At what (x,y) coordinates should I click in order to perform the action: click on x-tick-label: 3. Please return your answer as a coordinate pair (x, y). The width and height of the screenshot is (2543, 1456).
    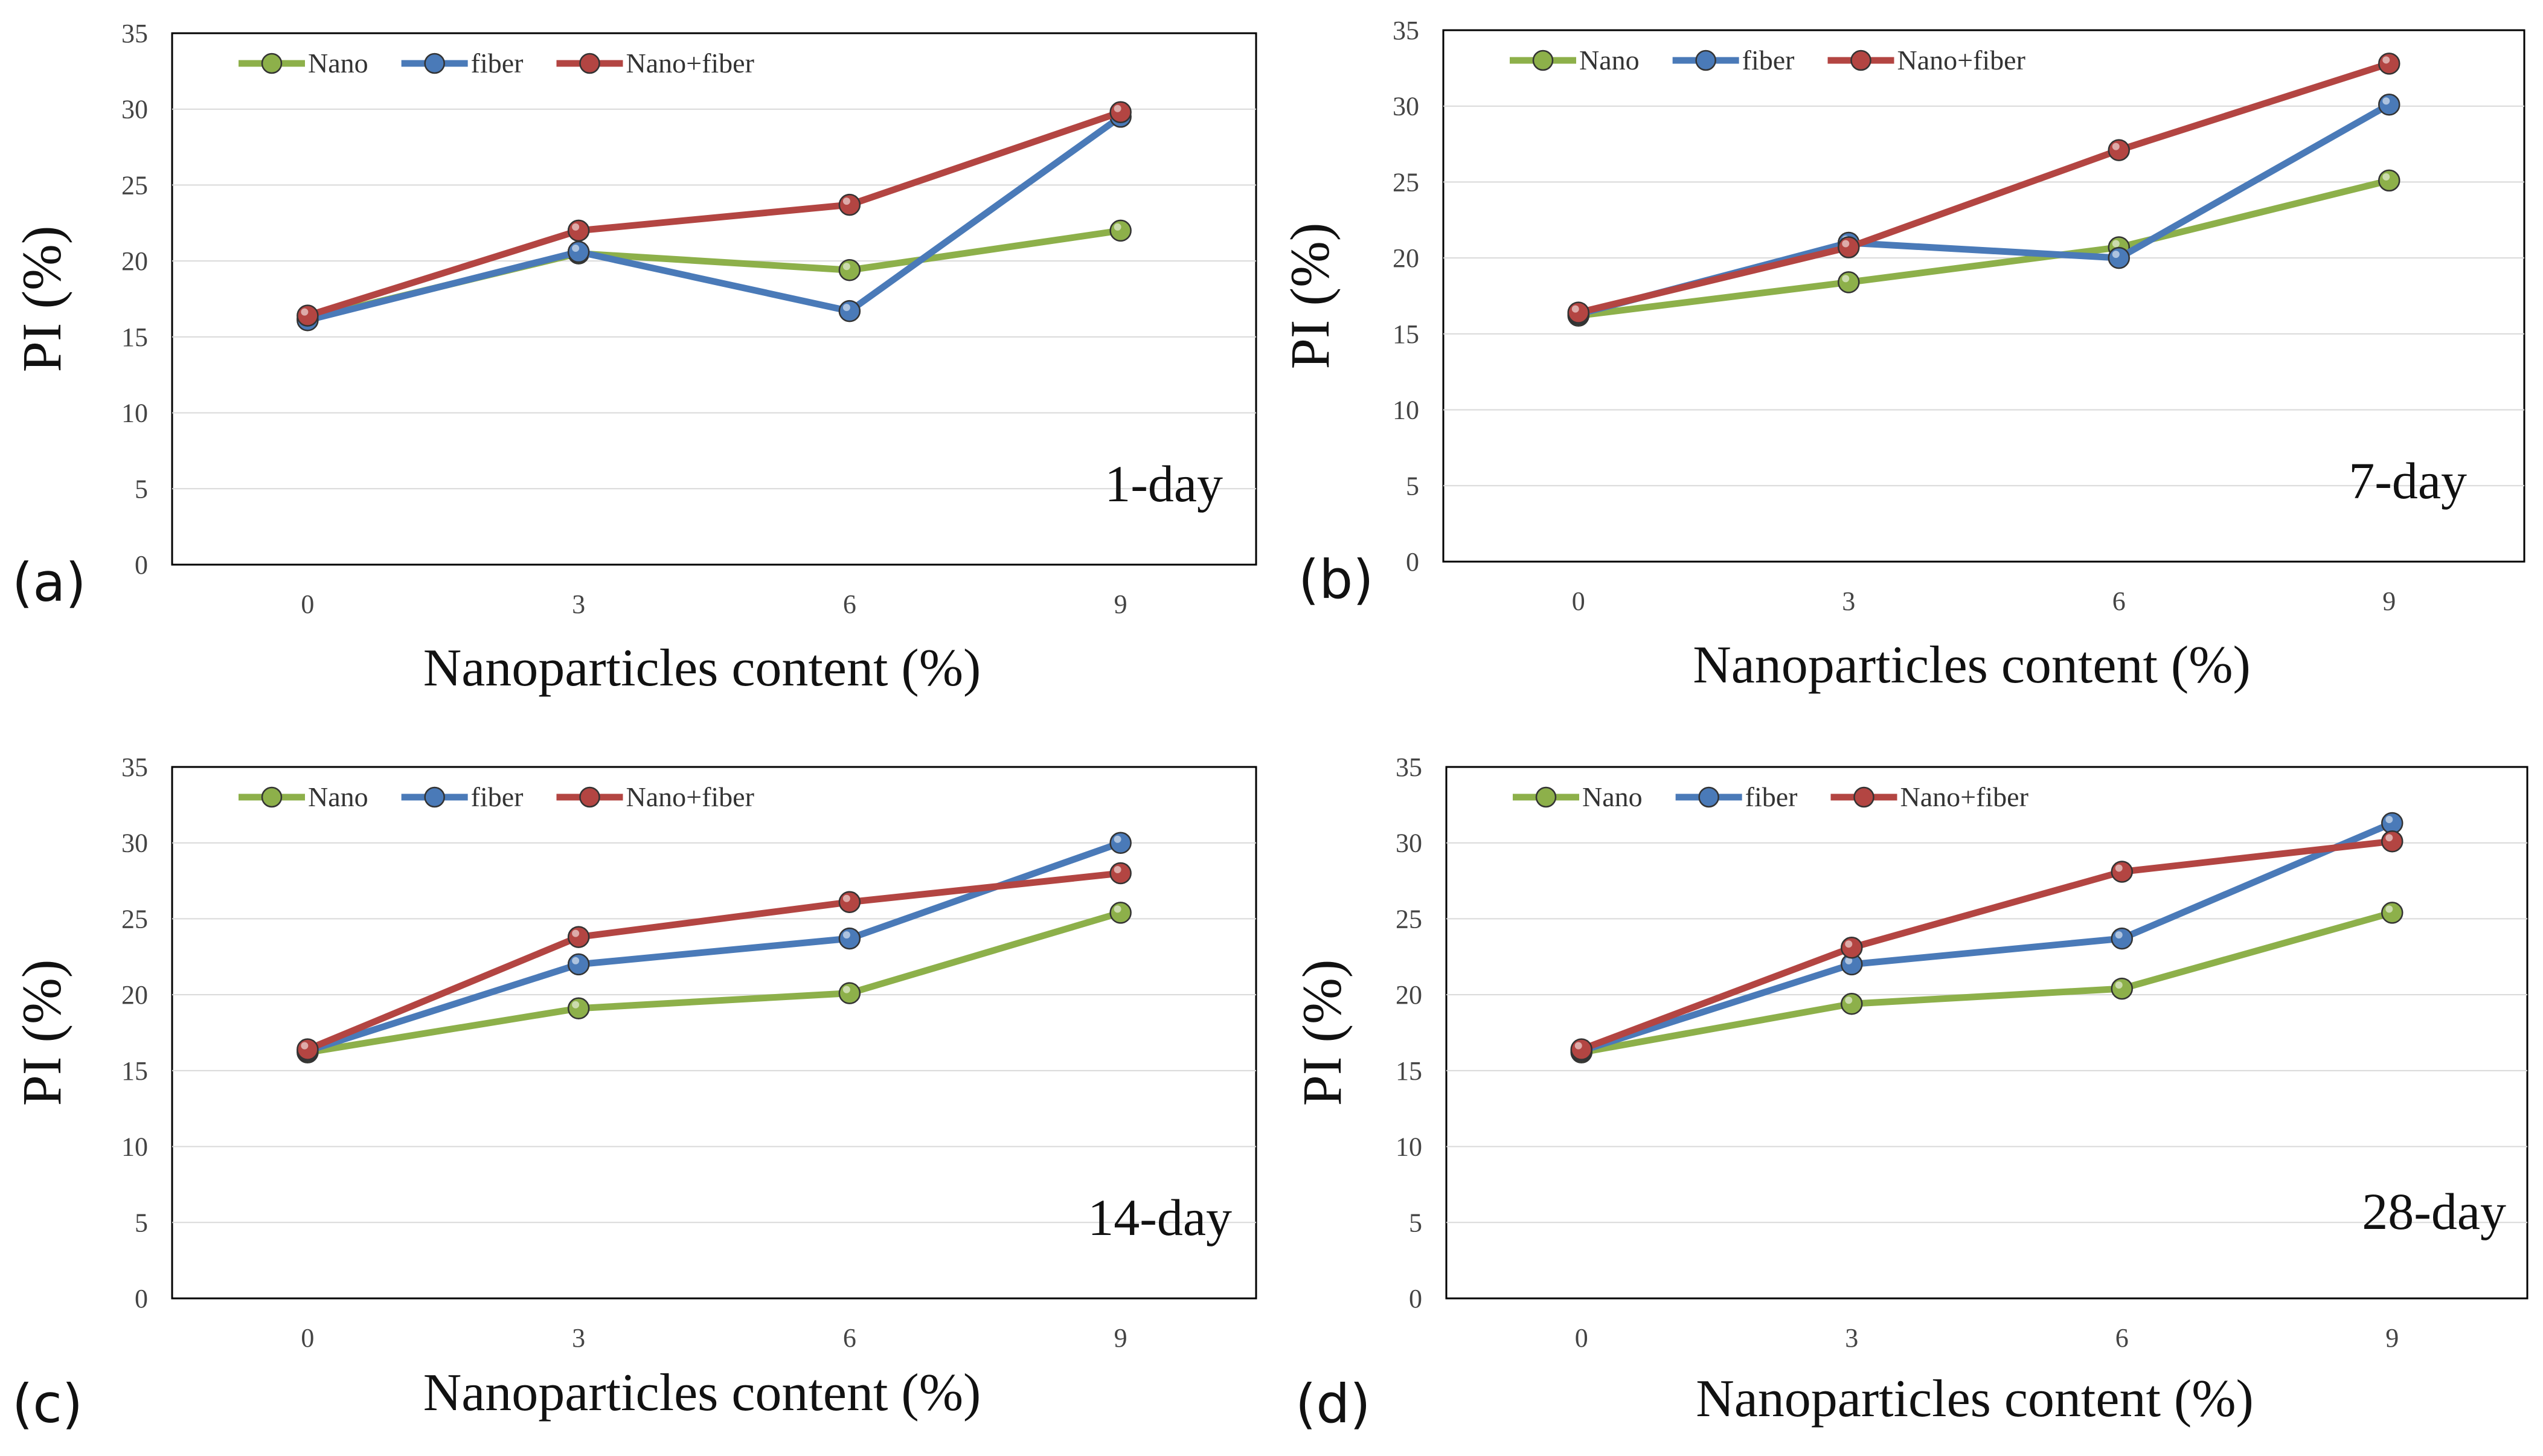
    Looking at the image, I should click on (1848, 601).